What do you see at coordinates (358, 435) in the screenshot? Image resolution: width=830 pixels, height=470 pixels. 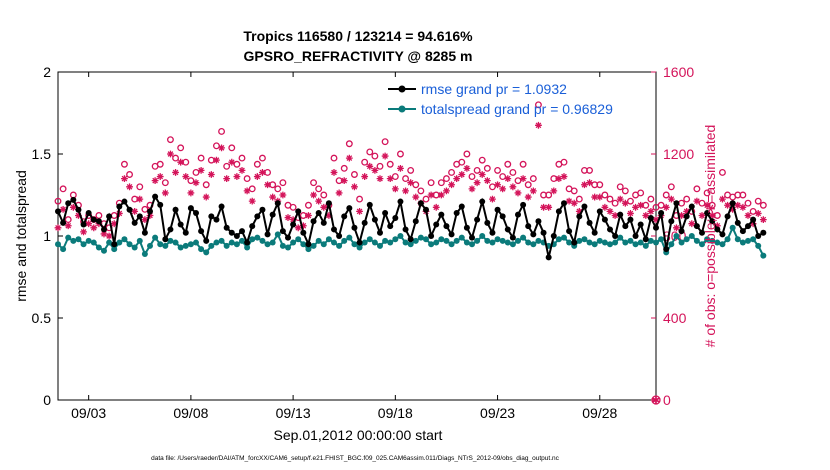 I see `x-axis-label: Sep.01,2012 00:00:00 start` at bounding box center [358, 435].